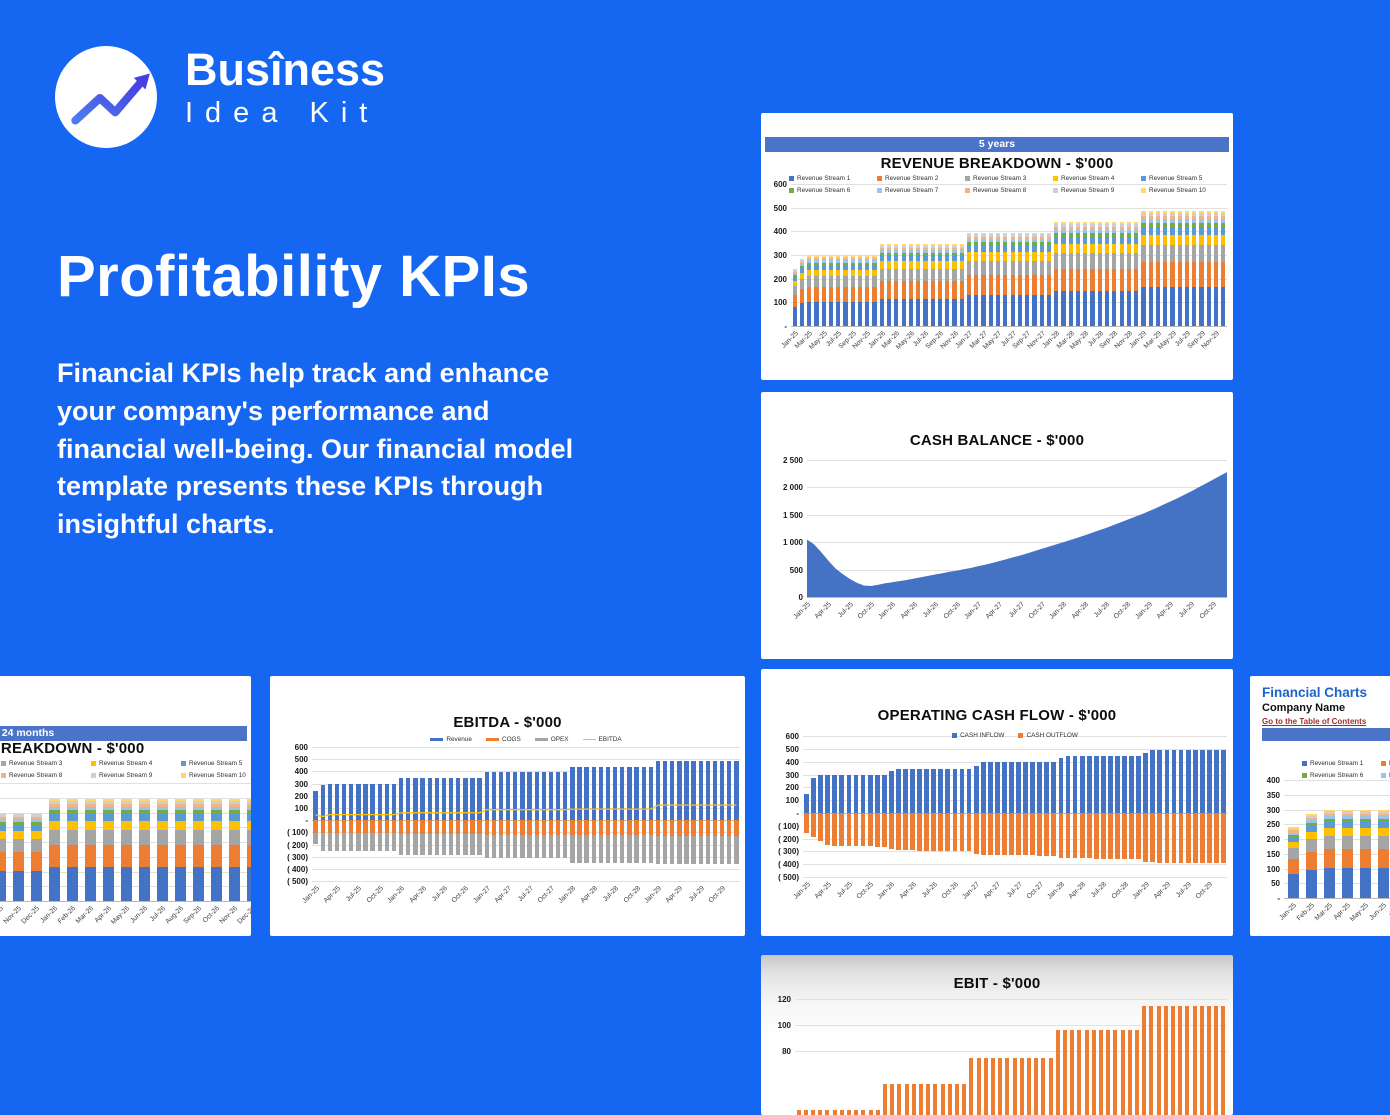 The image size is (1390, 1115). I want to click on legend-item: Revenue Stream 7, so click(920, 190).